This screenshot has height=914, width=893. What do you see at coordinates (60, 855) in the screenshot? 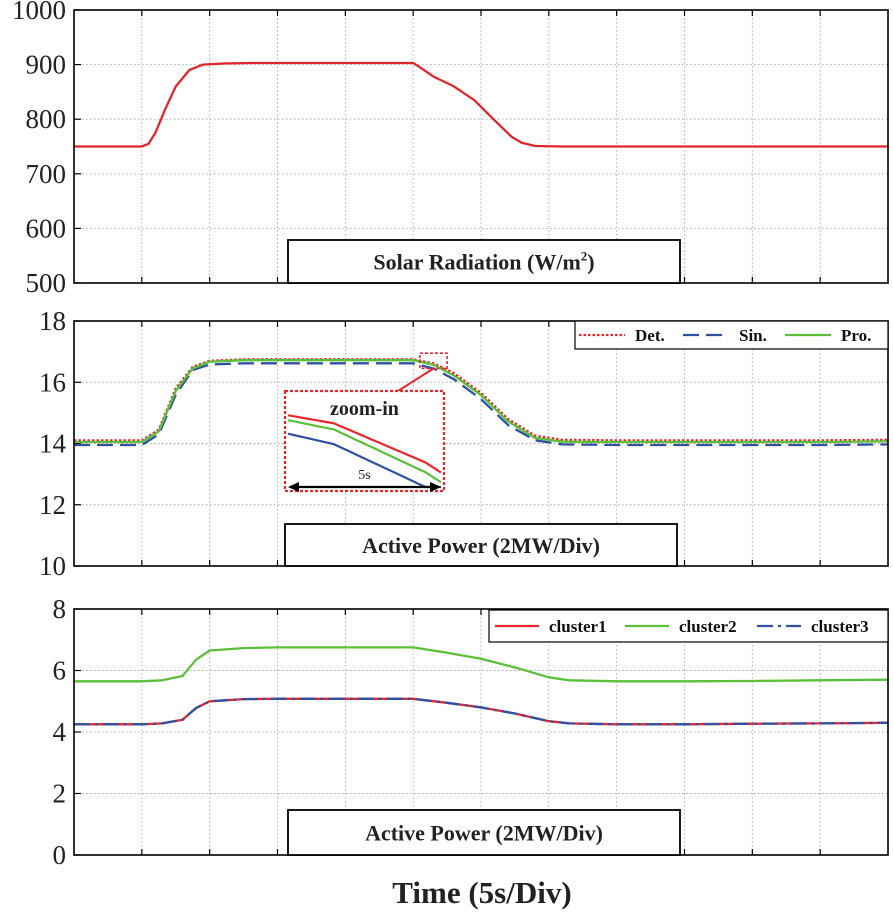
I see `y-tick-label: 0` at bounding box center [60, 855].